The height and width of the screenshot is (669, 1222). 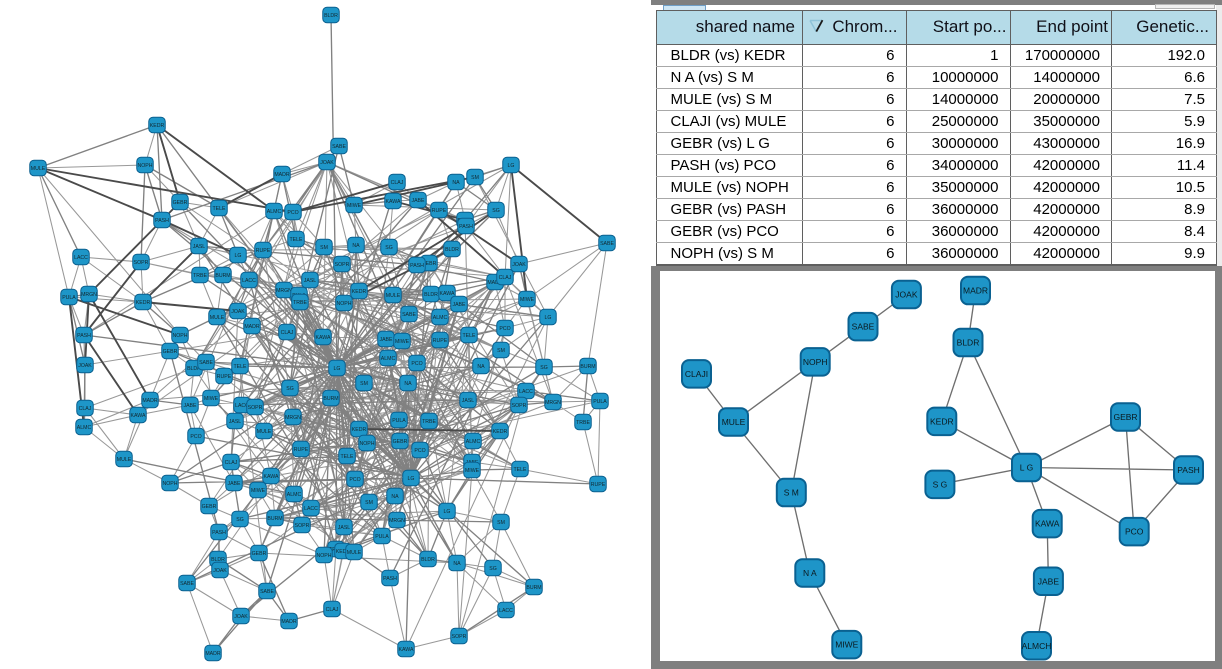 What do you see at coordinates (1037, 646) in the screenshot?
I see `svg-text: ALMCH` at bounding box center [1037, 646].